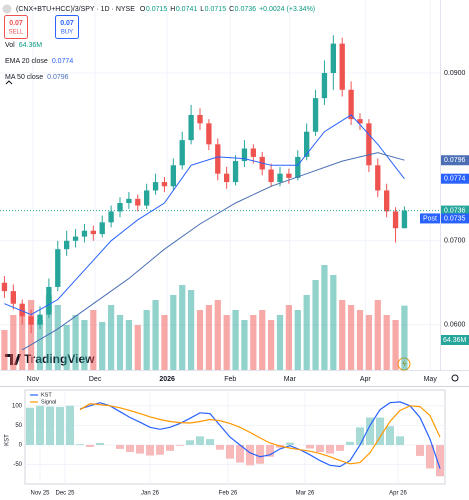 This screenshot has height=500, width=469. I want to click on symbol-icon, so click(7, 9).